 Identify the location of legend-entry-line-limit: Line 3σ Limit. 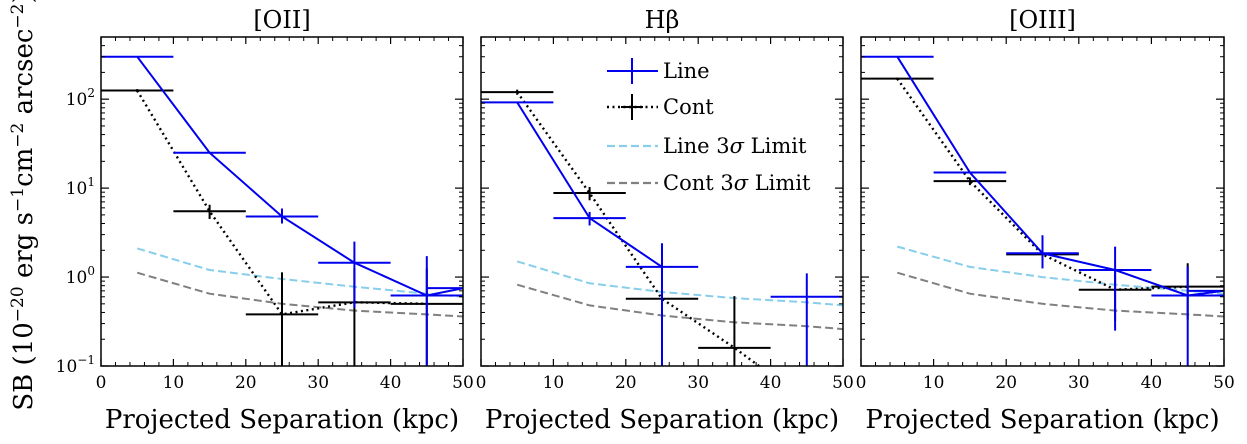
(707, 146).